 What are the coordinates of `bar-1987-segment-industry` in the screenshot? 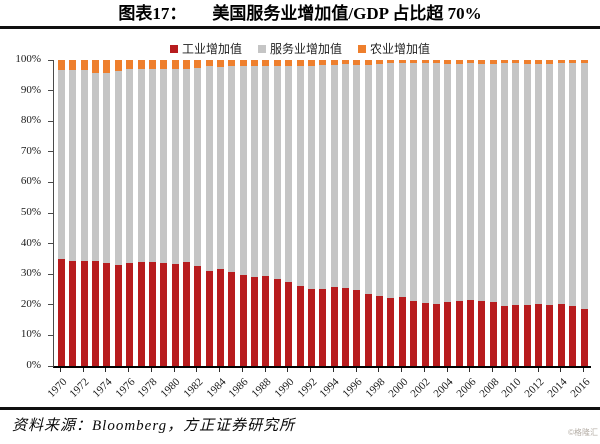 It's located at (255, 321).